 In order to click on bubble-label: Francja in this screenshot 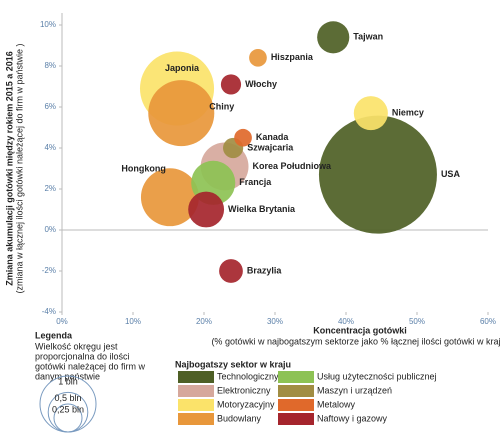, I will do `click(255, 182)`.